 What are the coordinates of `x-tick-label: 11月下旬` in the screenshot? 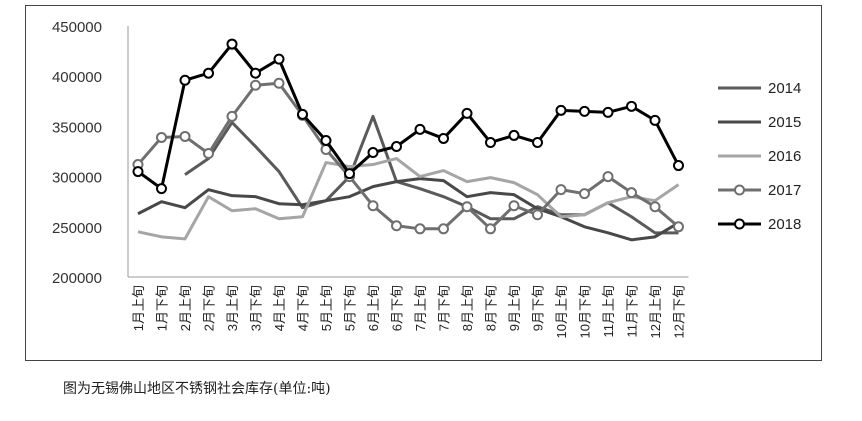 It's located at (632, 311).